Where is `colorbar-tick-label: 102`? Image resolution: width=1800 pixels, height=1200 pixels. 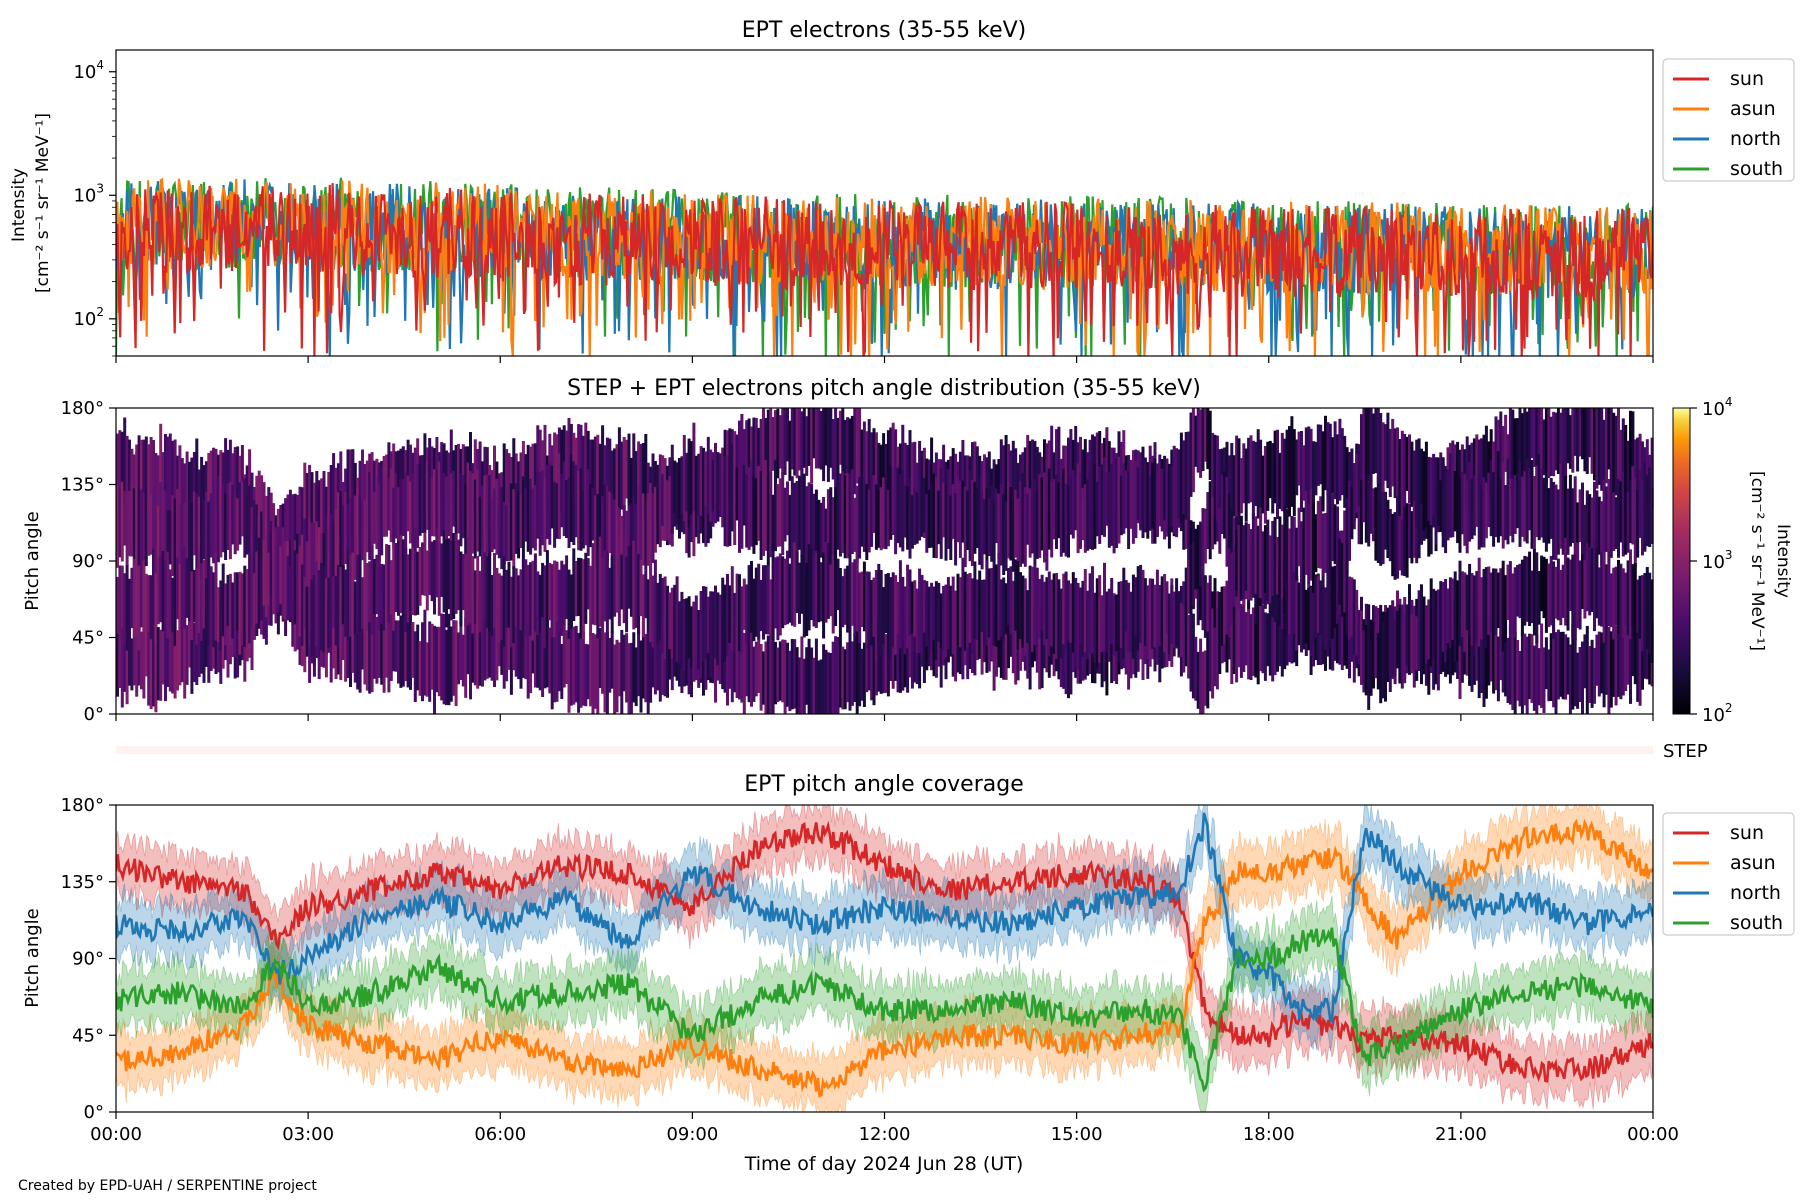 colorbar-tick-label: 102 is located at coordinates (1717, 713).